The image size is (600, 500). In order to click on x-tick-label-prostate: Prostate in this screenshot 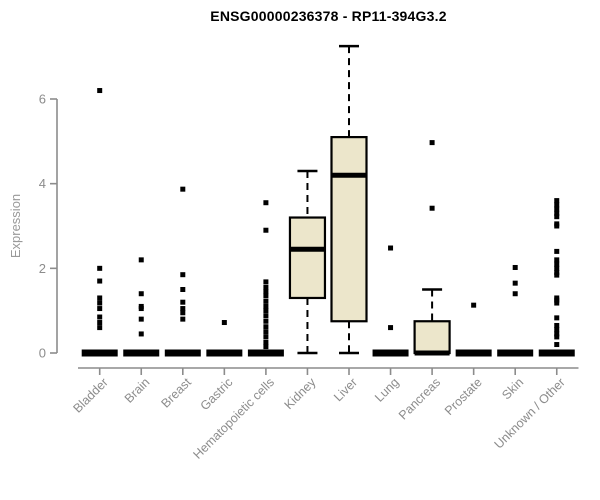, I will do `click(463, 396)`.